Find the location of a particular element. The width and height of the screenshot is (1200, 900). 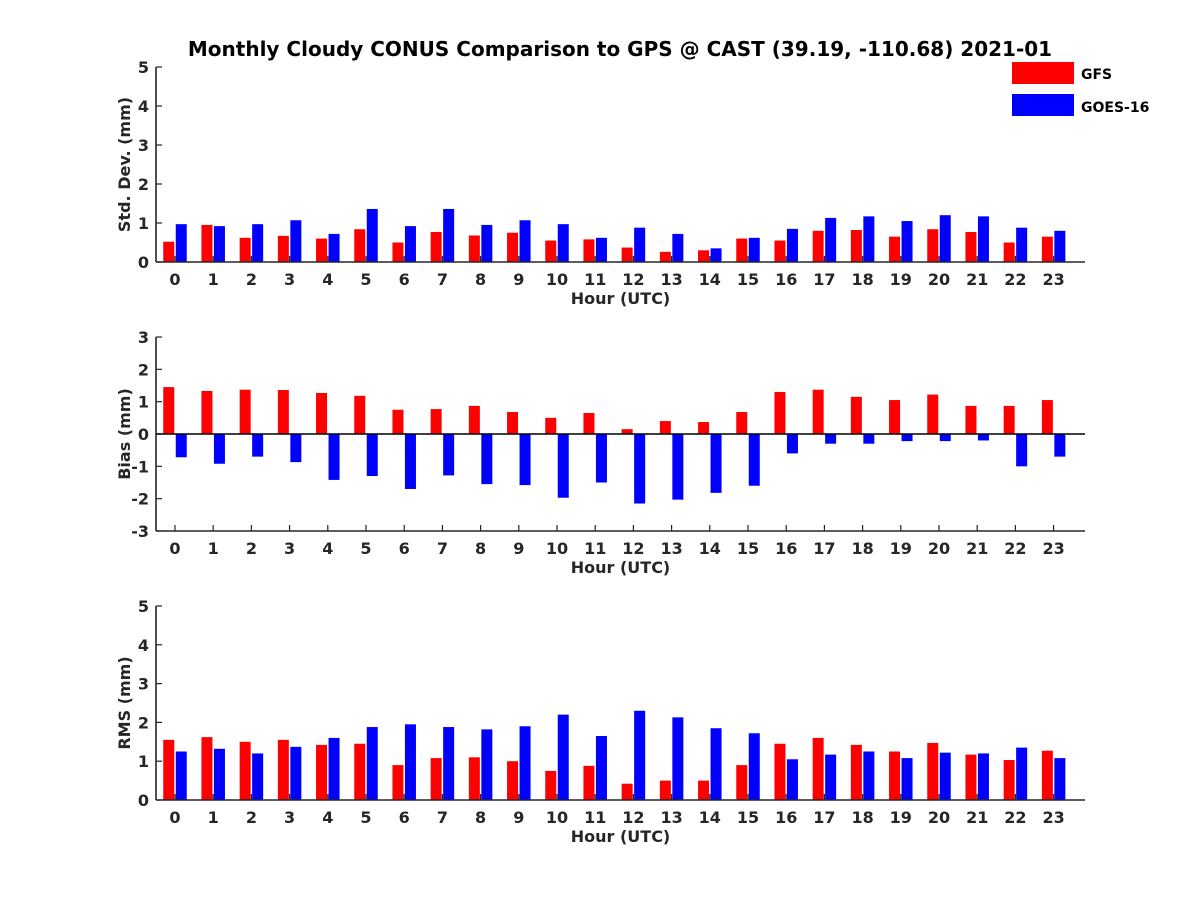

x-tick-label: 1 is located at coordinates (213, 548).